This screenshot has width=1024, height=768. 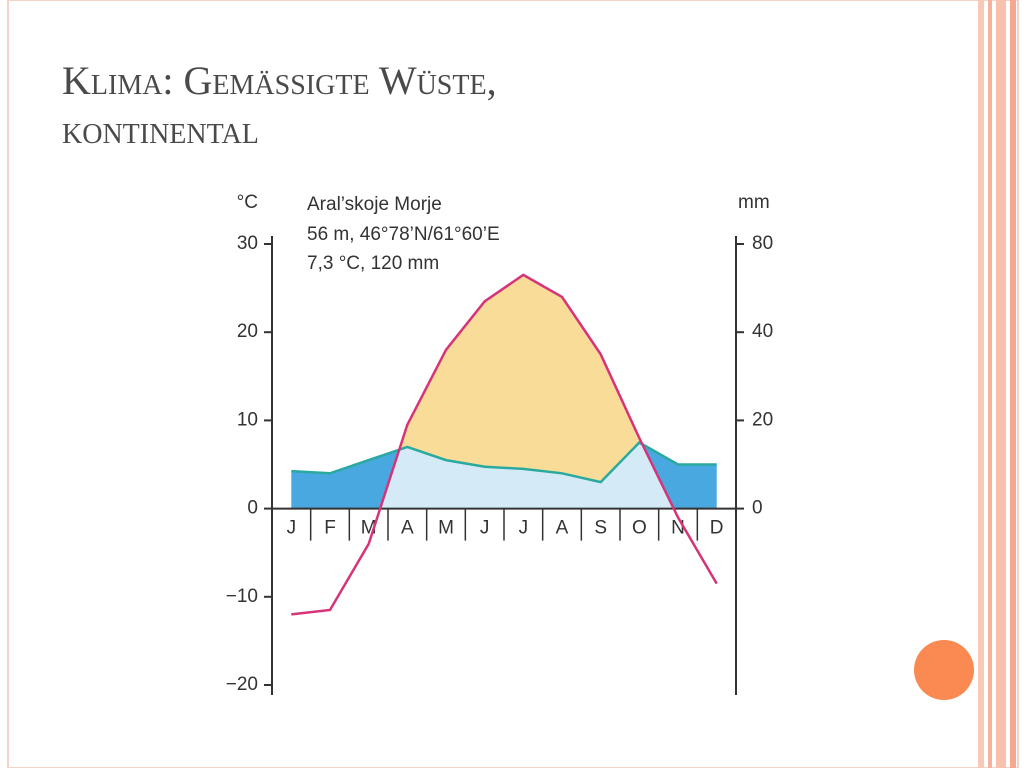 I want to click on x-tick-label: O, so click(x=639, y=528).